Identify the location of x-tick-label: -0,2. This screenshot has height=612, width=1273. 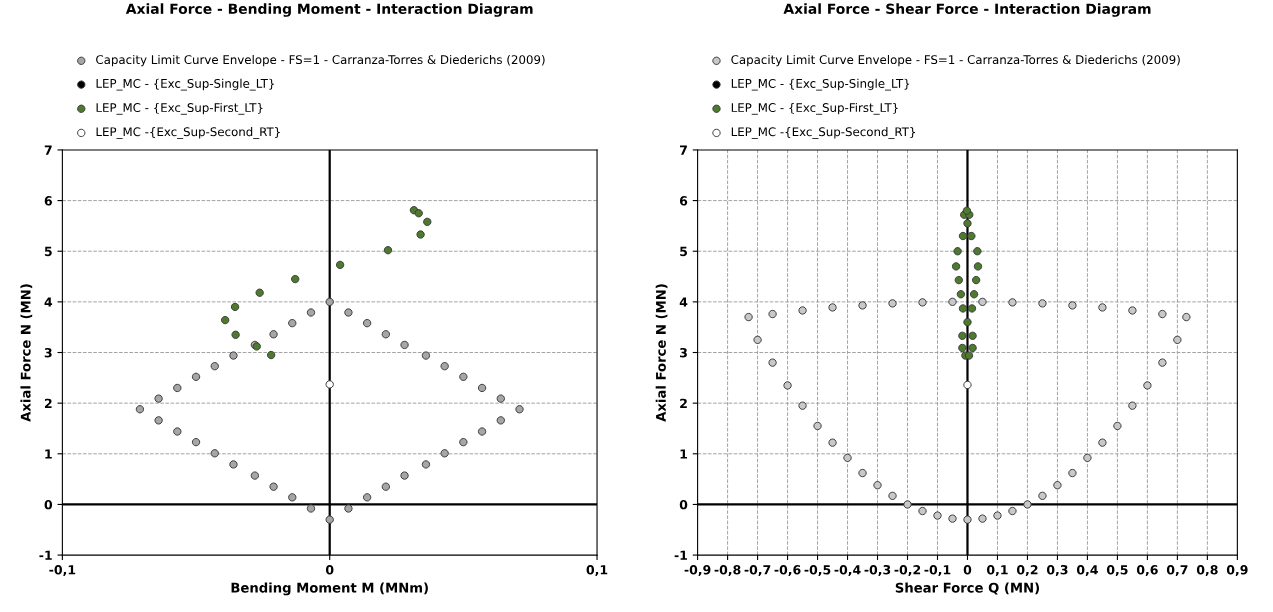
(907, 571).